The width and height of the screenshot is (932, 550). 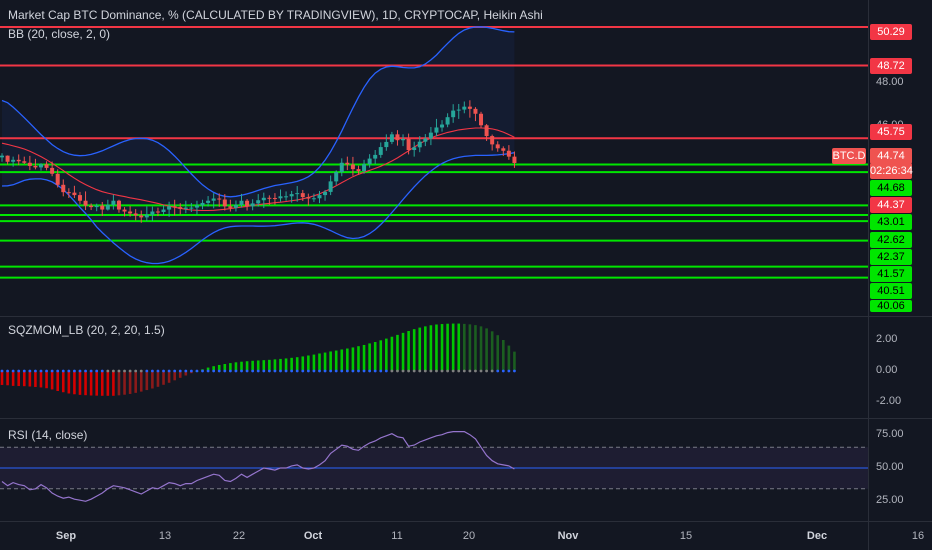 I want to click on time-tick: Nov, so click(x=568, y=536).